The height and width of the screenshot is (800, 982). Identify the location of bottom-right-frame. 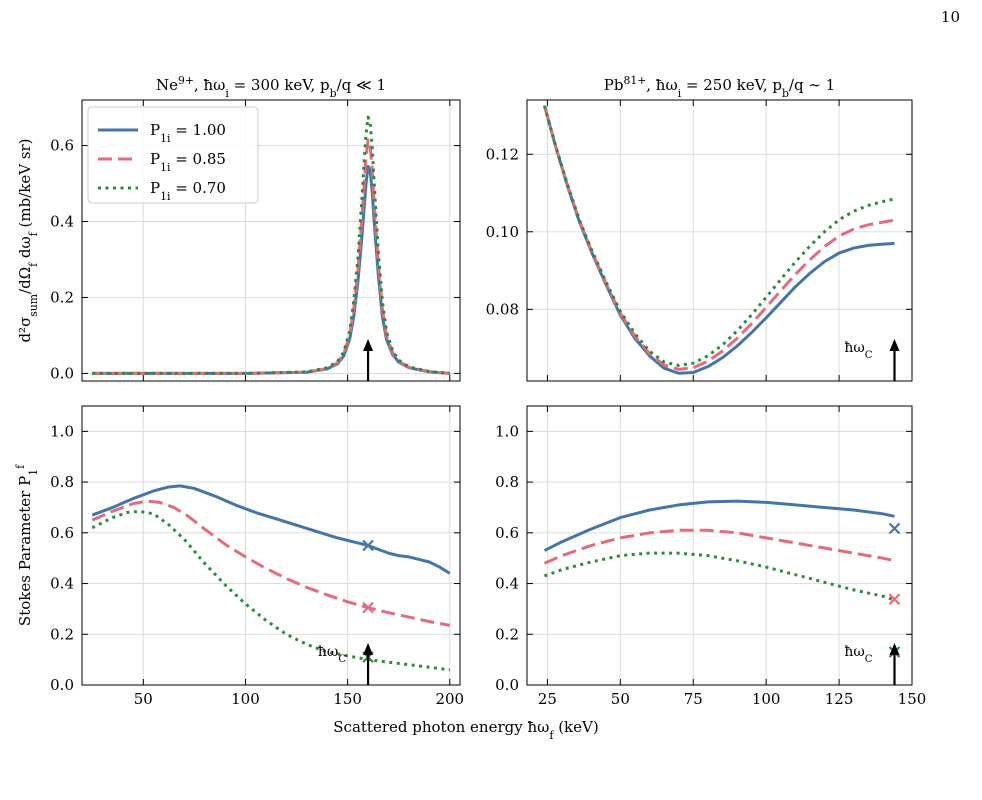
(719, 545).